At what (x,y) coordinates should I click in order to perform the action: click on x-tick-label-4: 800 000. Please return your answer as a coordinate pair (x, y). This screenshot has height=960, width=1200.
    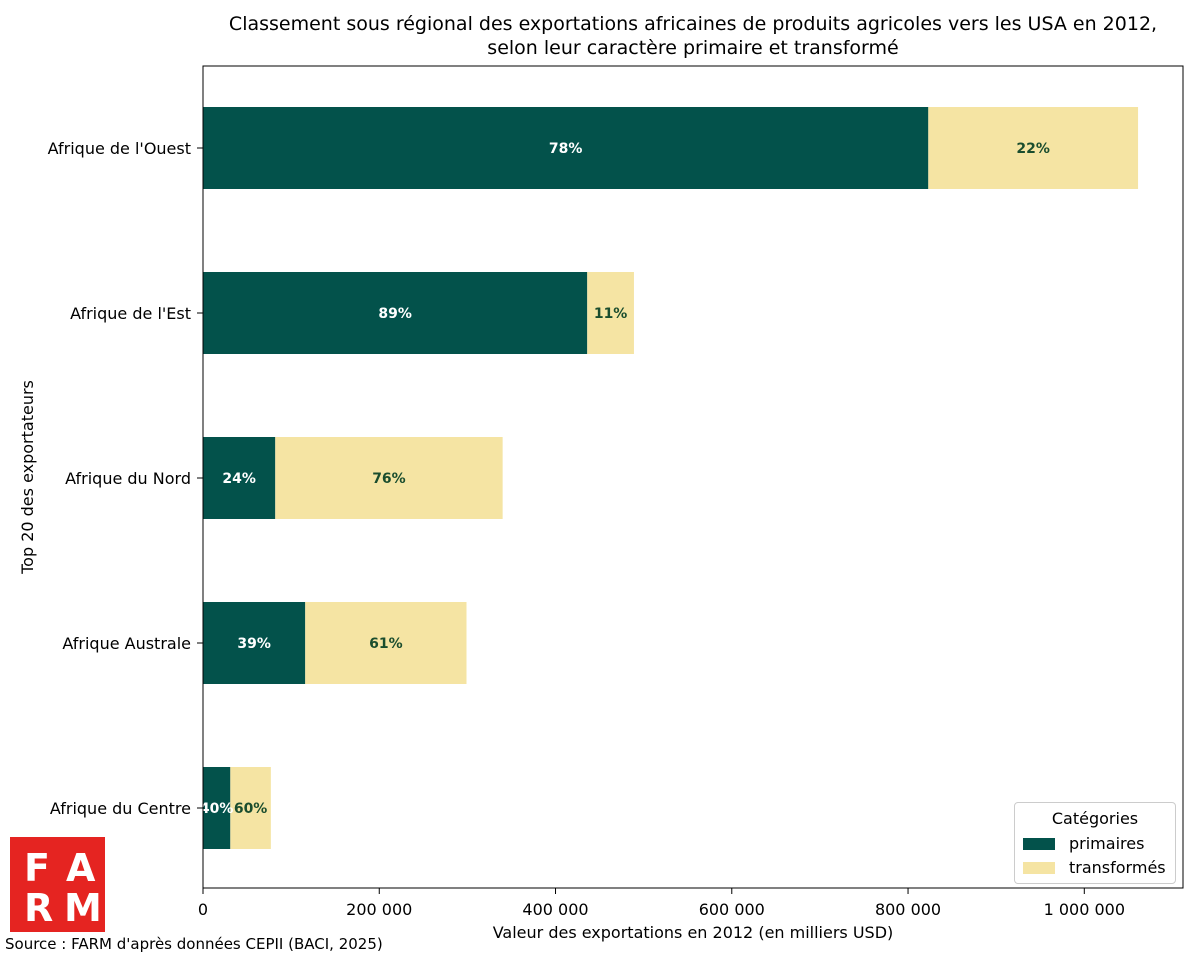
    Looking at the image, I should click on (908, 909).